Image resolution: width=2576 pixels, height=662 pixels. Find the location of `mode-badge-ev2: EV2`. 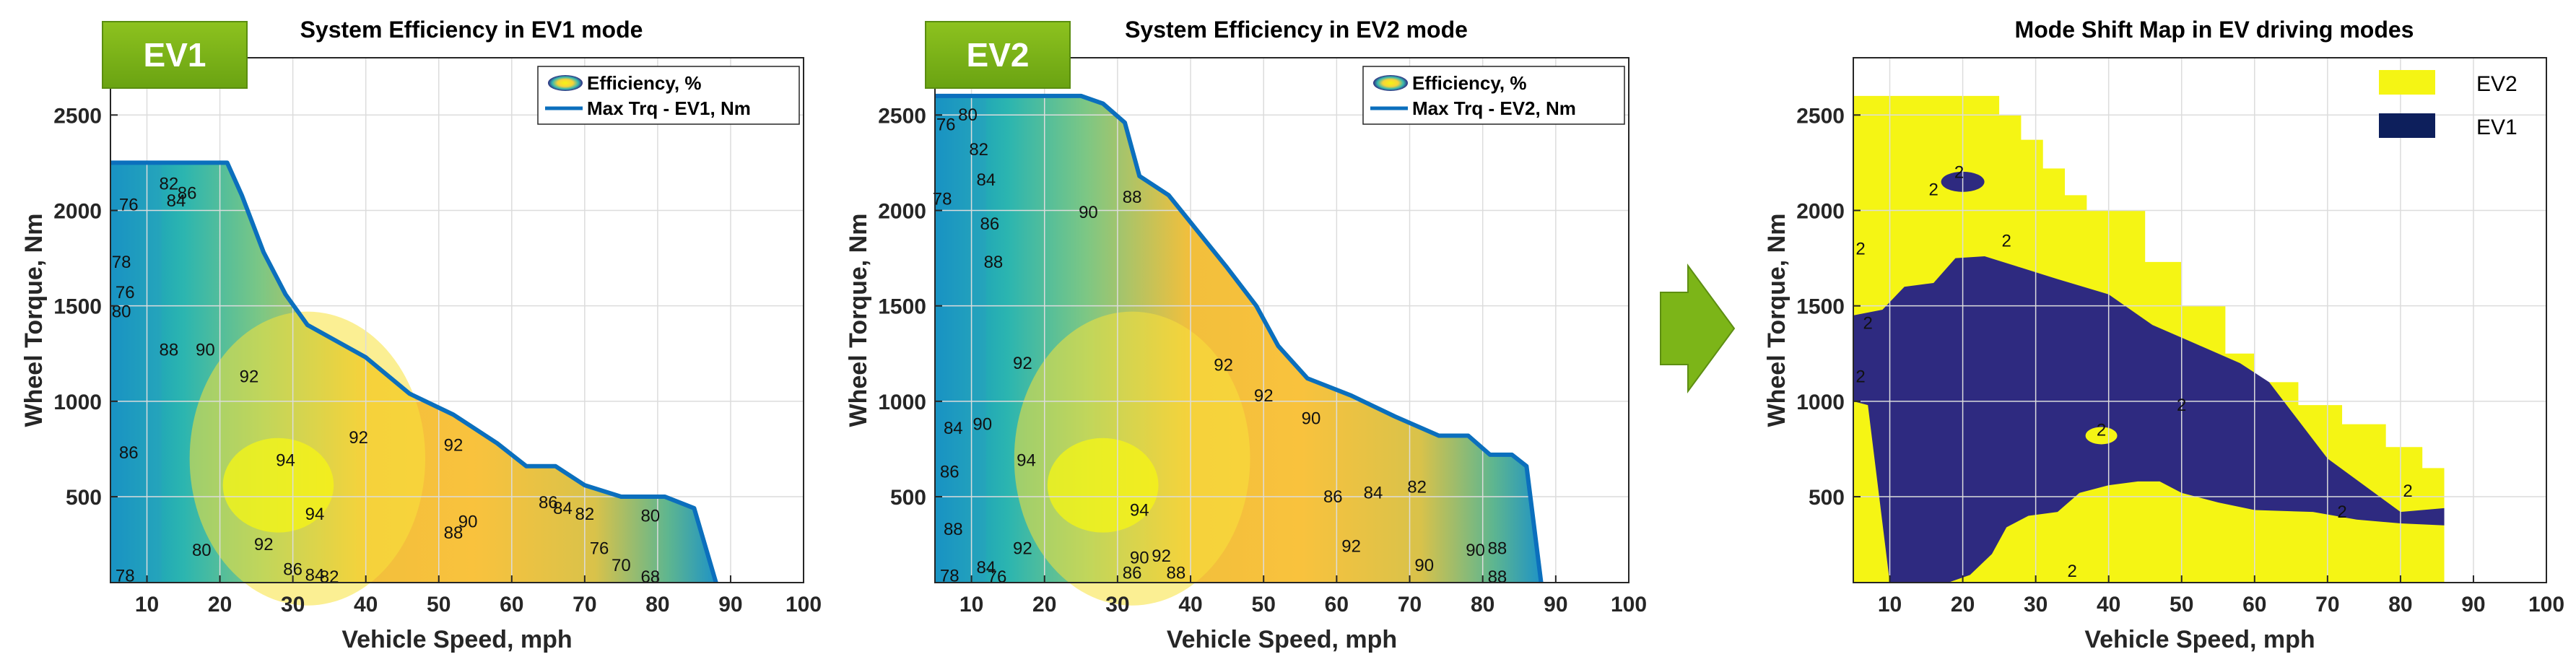

mode-badge-ev2: EV2 is located at coordinates (998, 55).